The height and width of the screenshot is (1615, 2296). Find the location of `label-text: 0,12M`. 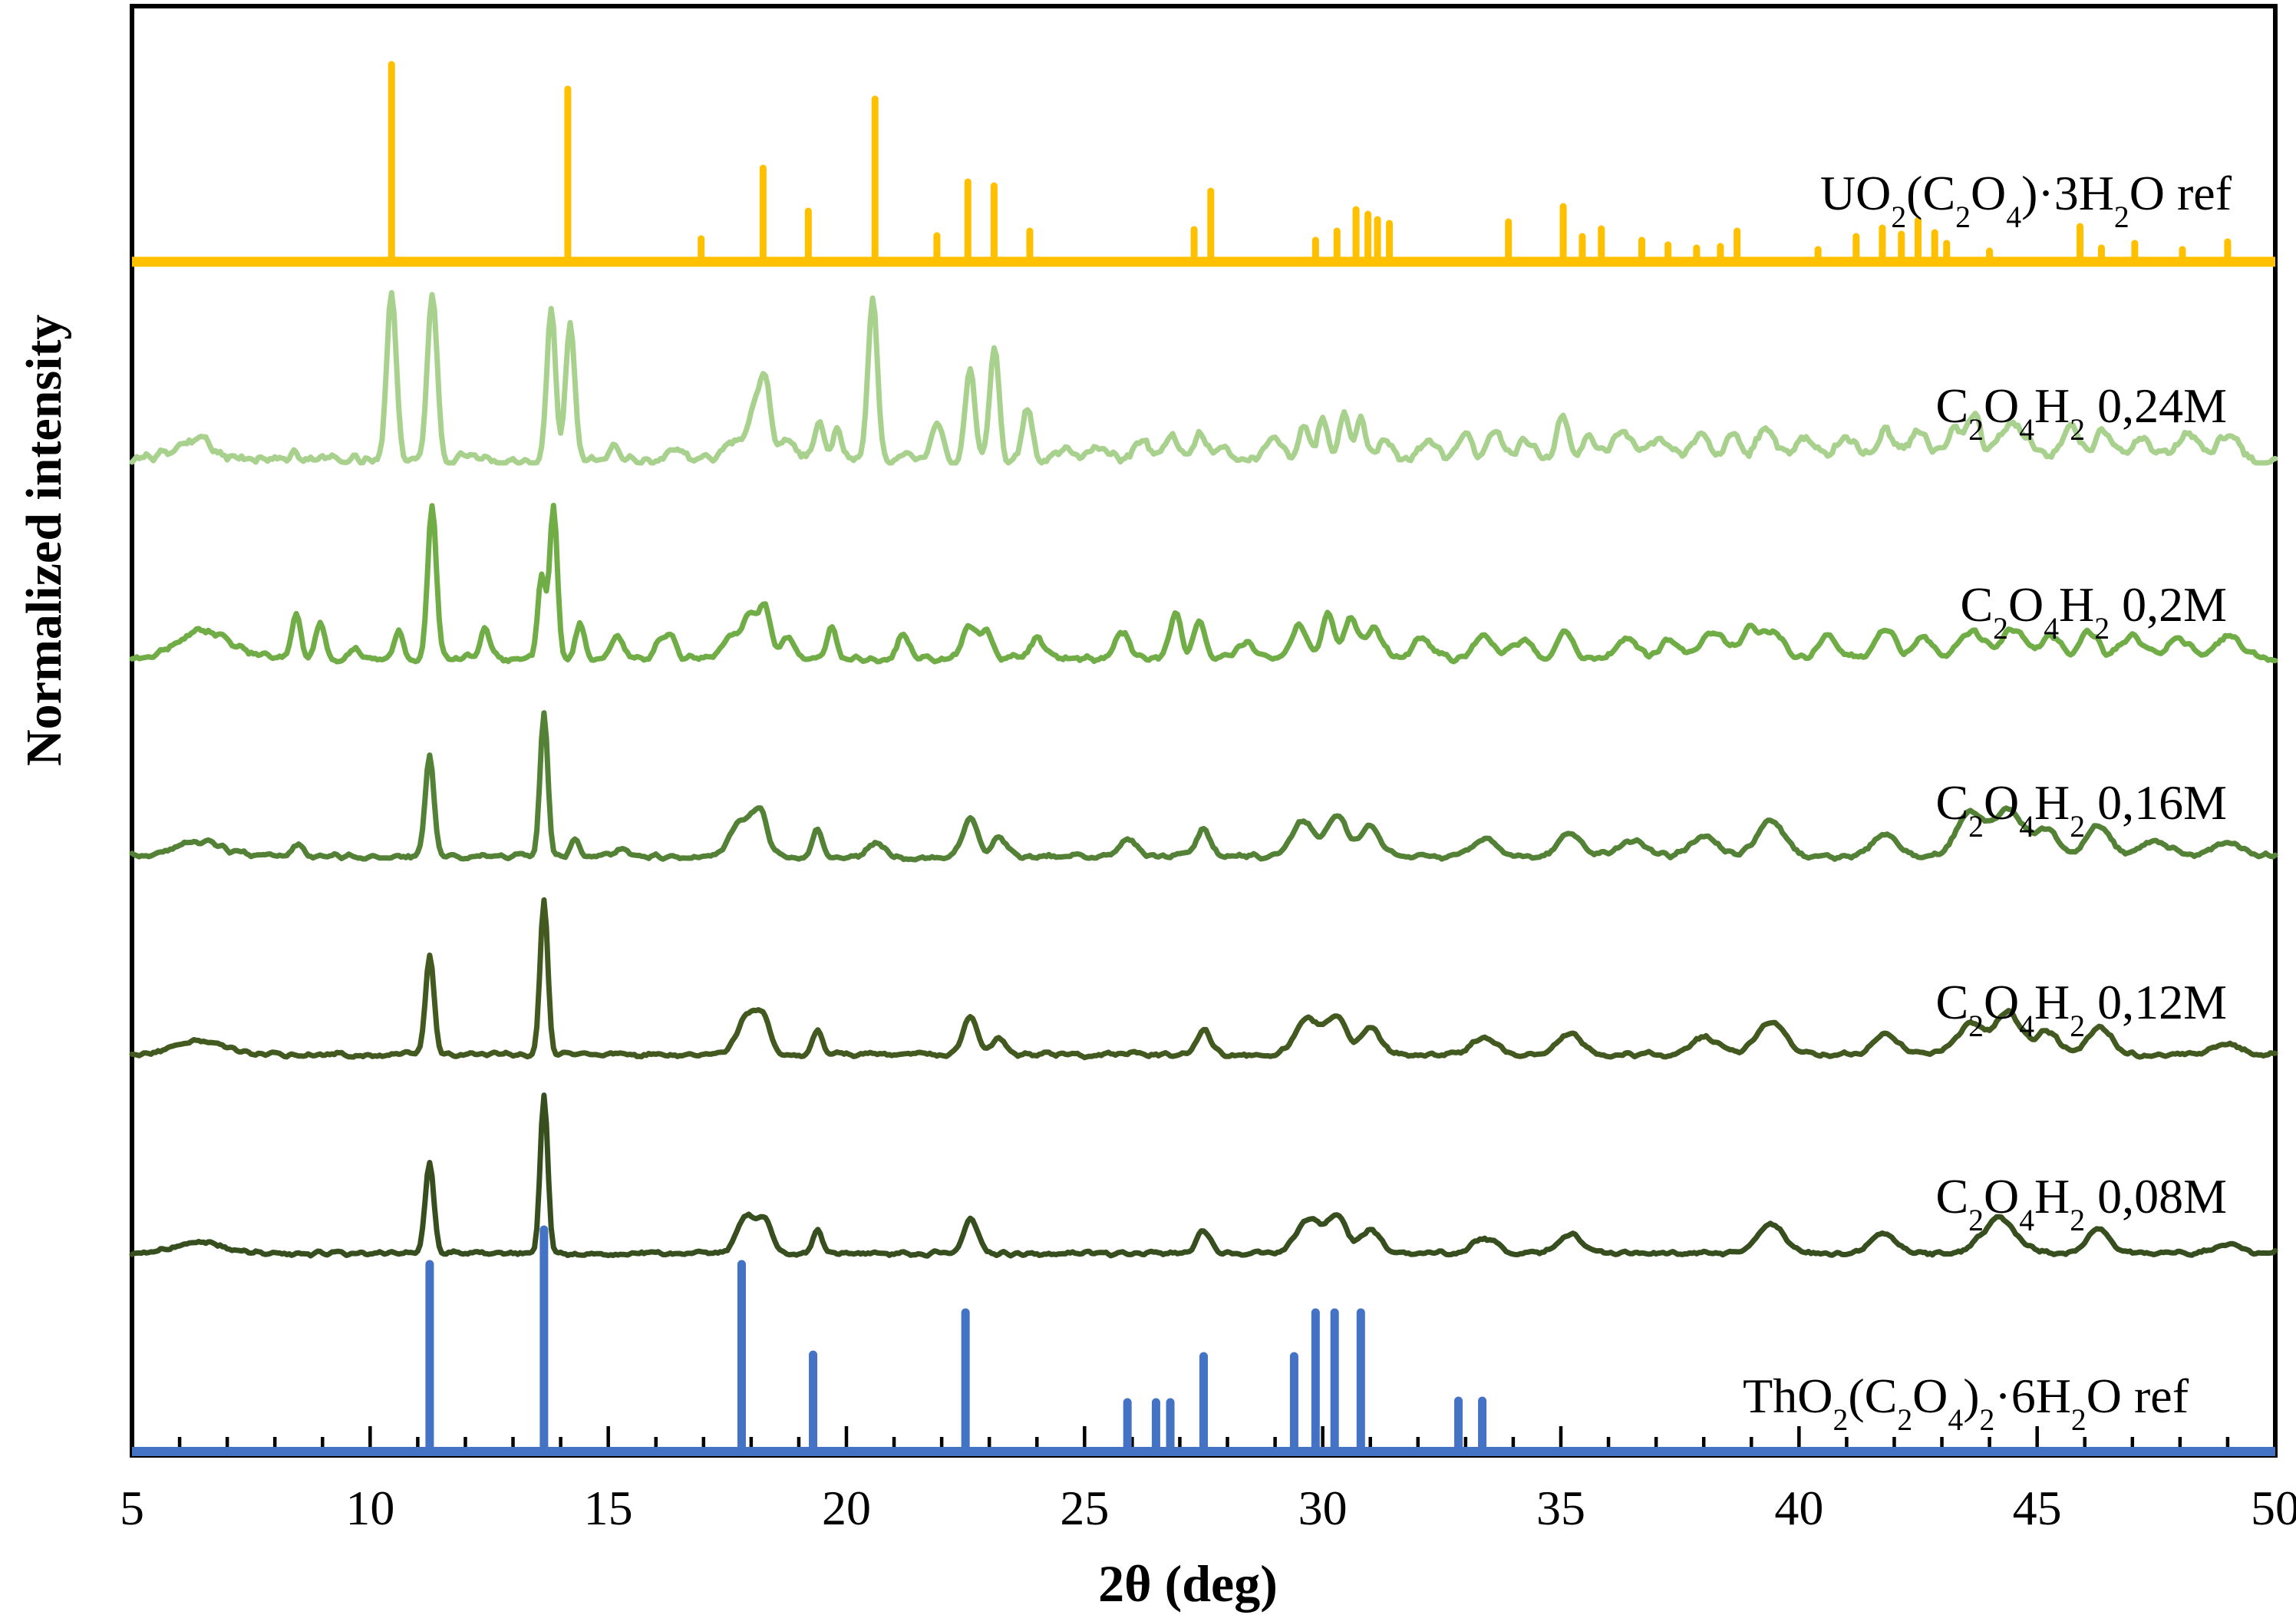

label-text: 0,12M is located at coordinates (2156, 1002).